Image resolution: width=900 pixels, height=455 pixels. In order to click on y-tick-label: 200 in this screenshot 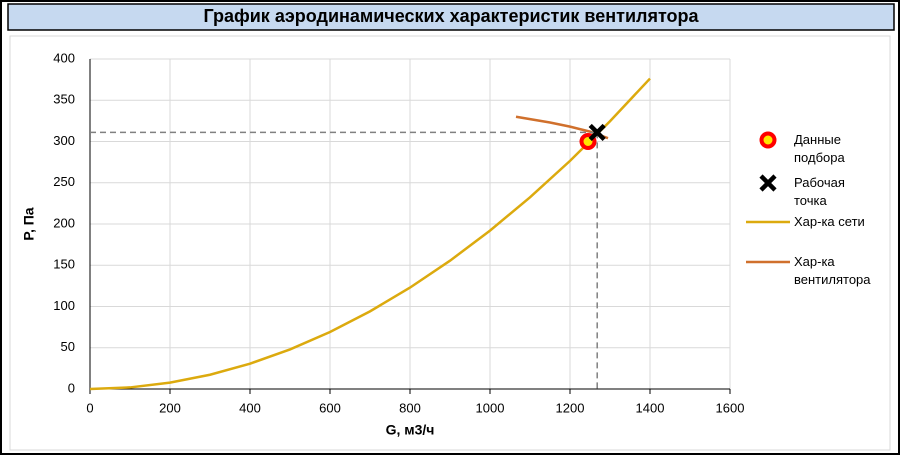, I will do `click(64, 222)`.